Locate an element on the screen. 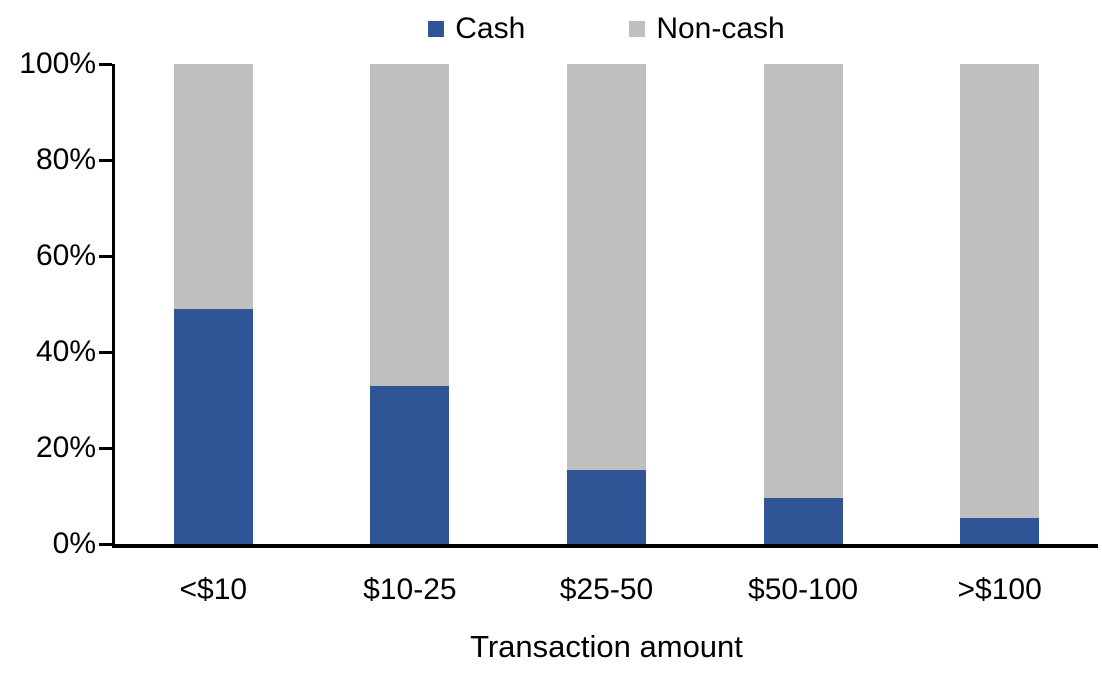 This screenshot has width=1102, height=673. x-axis-tick-label: $25-50 is located at coordinates (606, 589).